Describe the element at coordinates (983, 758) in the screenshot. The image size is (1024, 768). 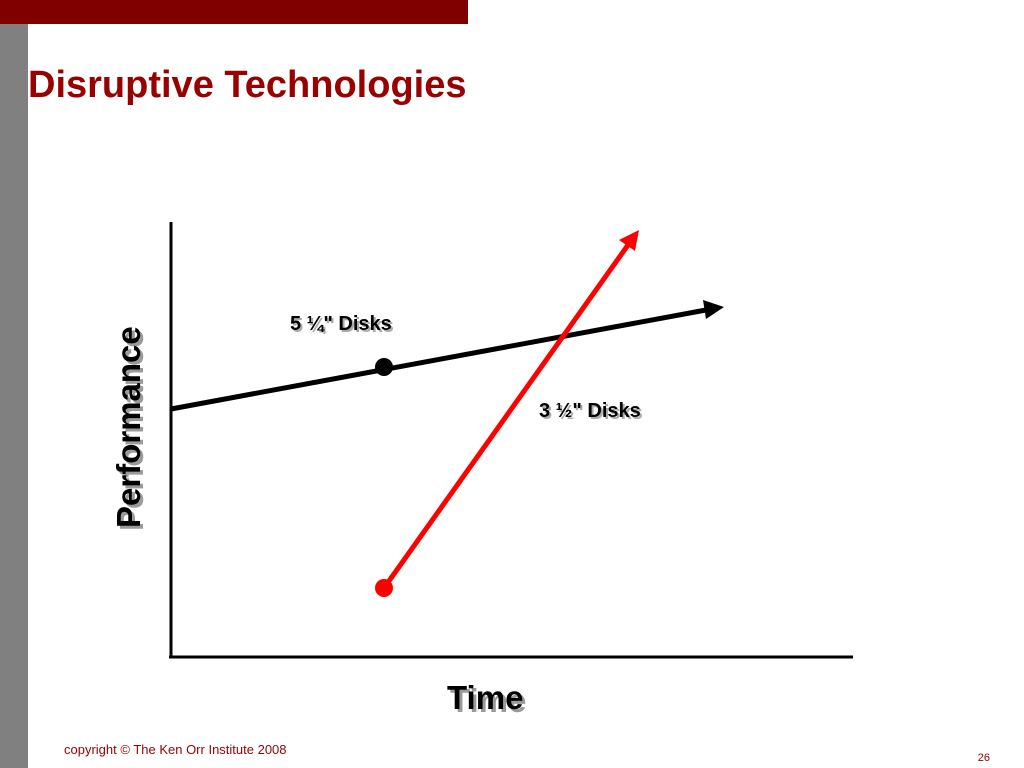
I see `page-number: 26` at that location.